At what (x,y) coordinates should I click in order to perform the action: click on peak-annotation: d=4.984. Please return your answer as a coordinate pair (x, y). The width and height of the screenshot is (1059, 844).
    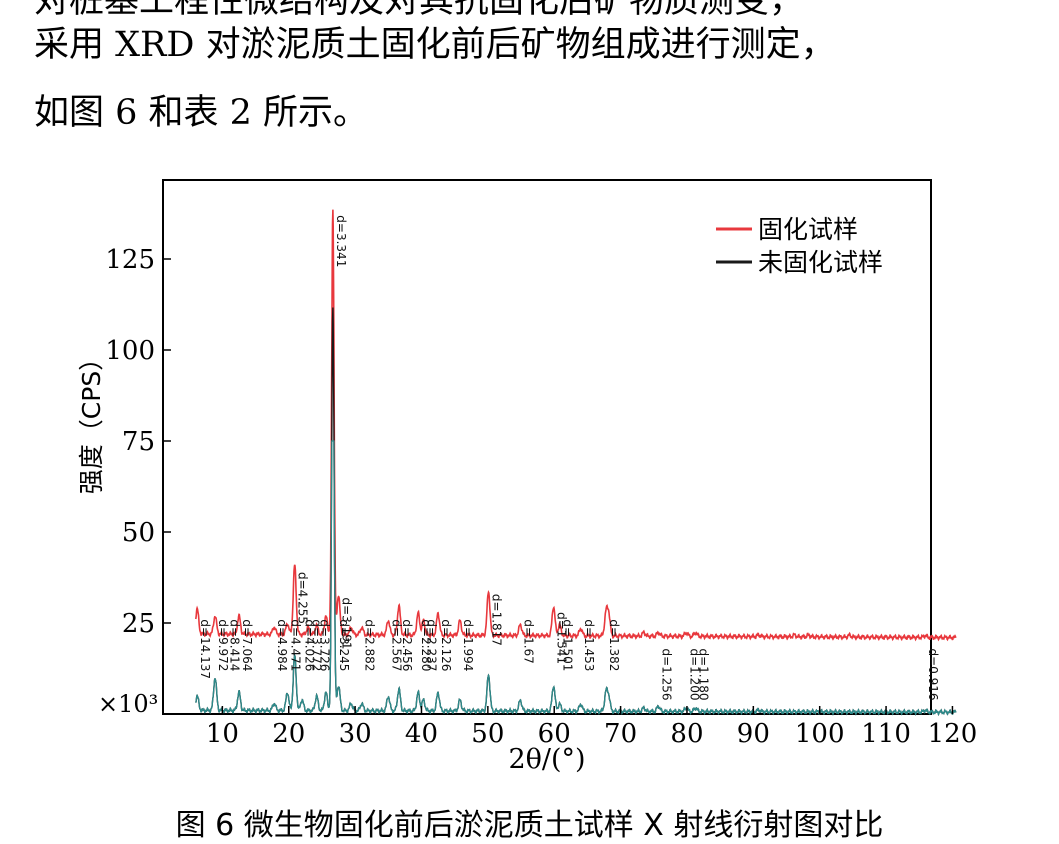
    Looking at the image, I should click on (282, 645).